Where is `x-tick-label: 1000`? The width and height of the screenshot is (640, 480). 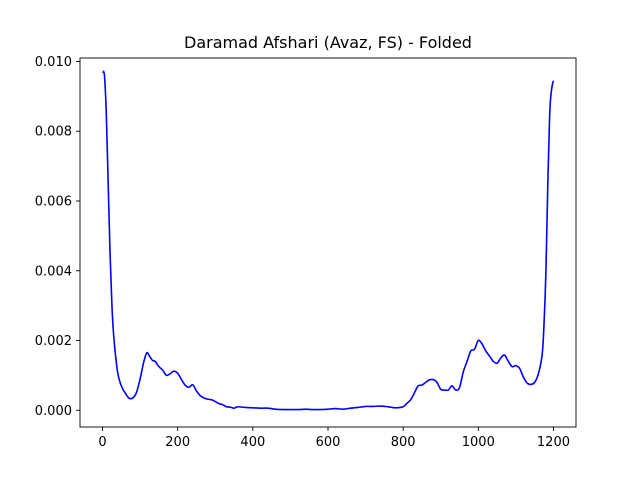 x-tick-label: 1000 is located at coordinates (478, 442).